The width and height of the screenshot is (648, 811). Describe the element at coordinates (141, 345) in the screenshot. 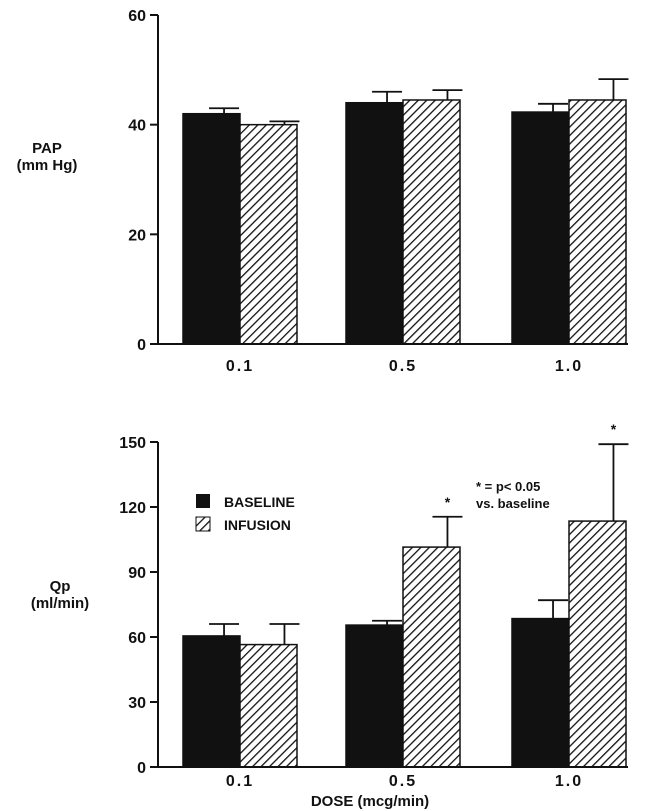

I see `pap-y-tick-label: 0` at that location.